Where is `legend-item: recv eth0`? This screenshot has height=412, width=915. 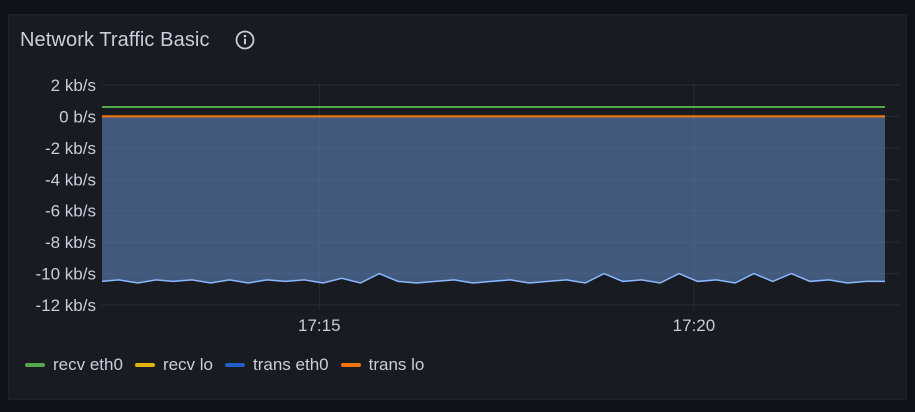 legend-item: recv eth0 is located at coordinates (74, 365).